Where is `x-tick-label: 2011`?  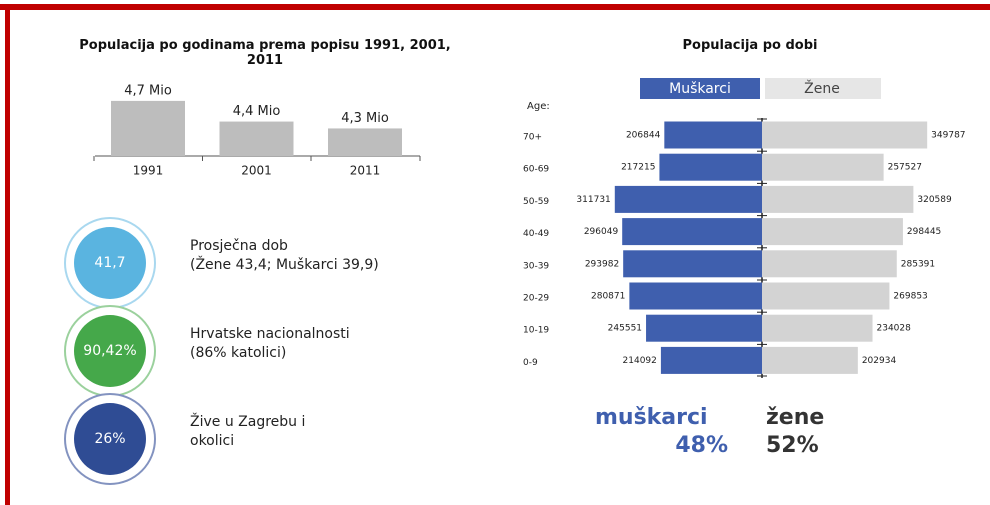 x-tick-label: 2011 is located at coordinates (365, 171).